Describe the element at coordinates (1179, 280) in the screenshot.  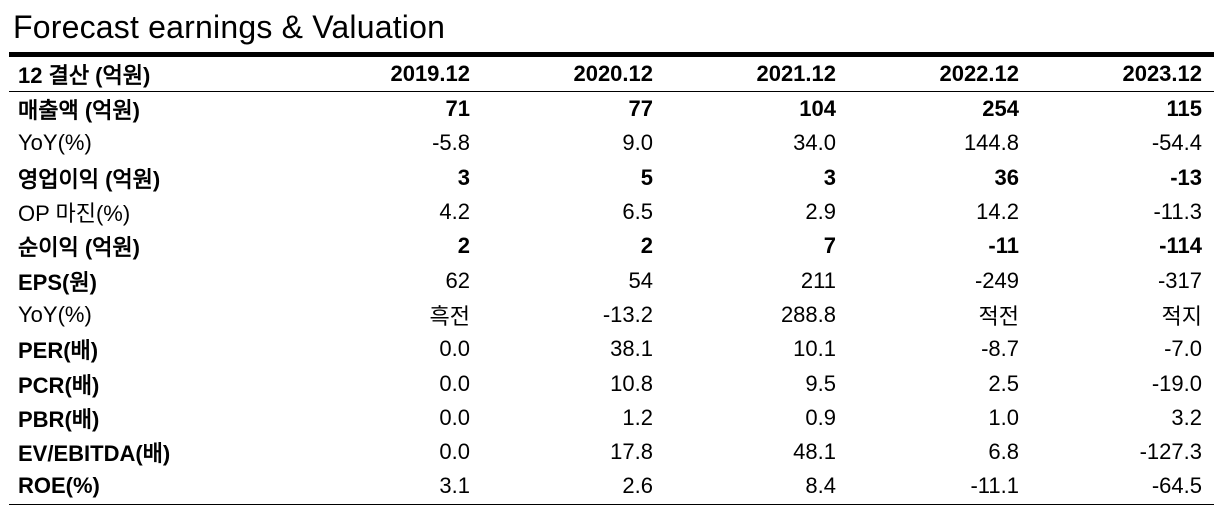
I see `cell-value: -317` at that location.